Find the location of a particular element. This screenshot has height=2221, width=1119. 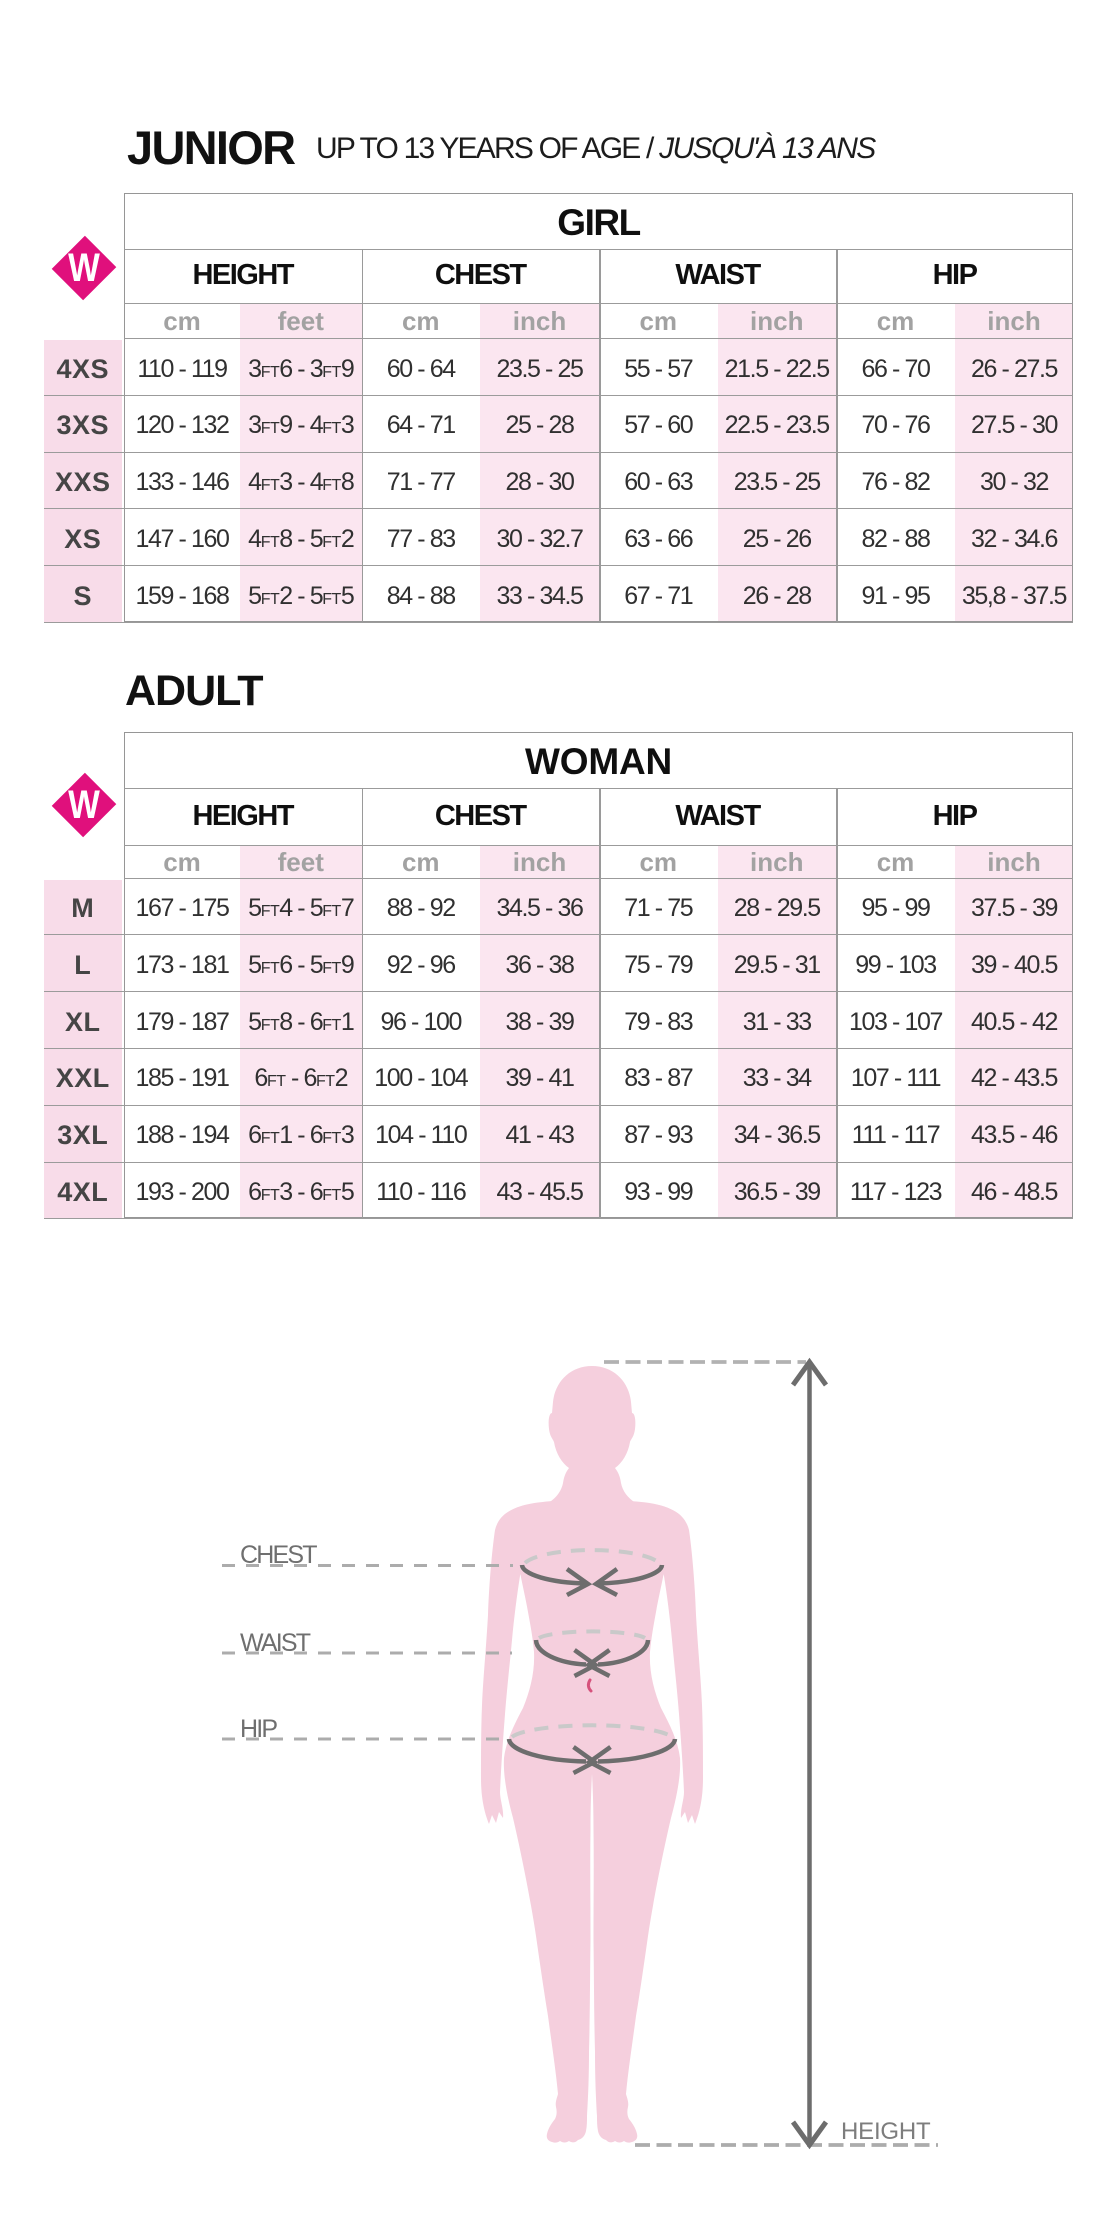

svg-text: HIP is located at coordinates (258, 1729).